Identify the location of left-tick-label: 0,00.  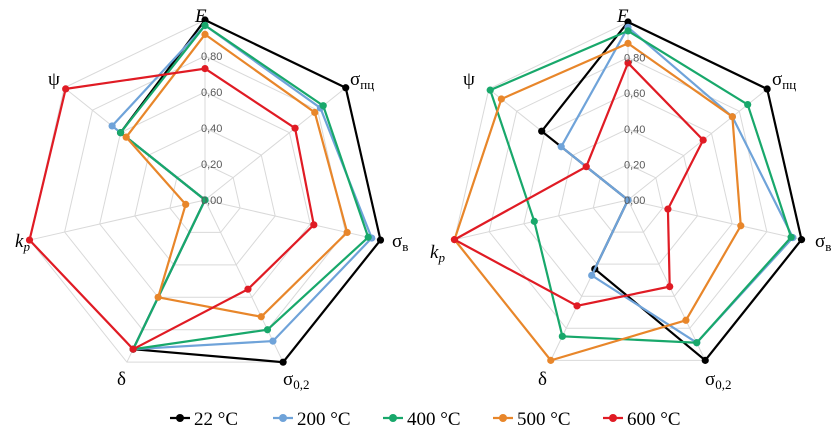
(211, 201).